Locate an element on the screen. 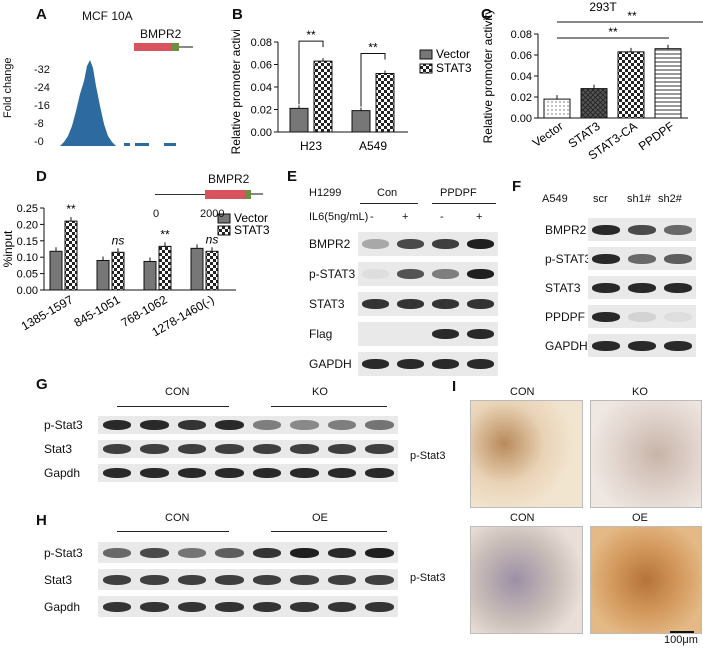  sign-2: + is located at coordinates (405, 217).